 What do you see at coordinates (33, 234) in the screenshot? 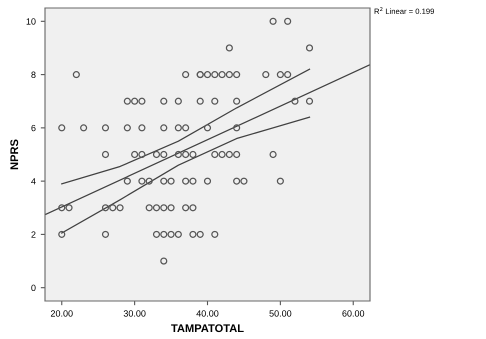
I see `y-tick-label: 2` at bounding box center [33, 234].